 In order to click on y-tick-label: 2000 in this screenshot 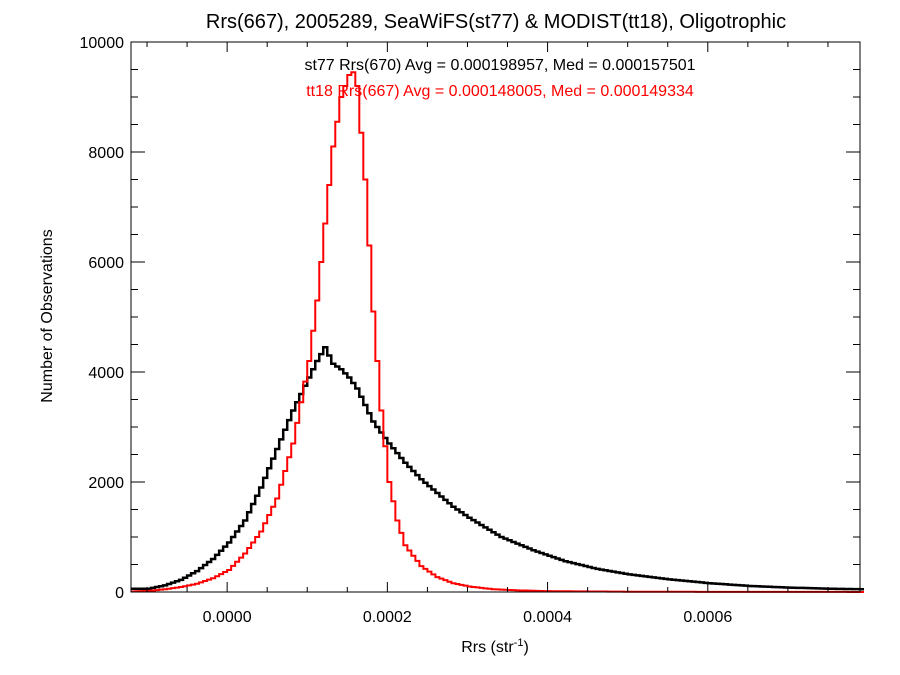, I will do `click(106, 483)`.